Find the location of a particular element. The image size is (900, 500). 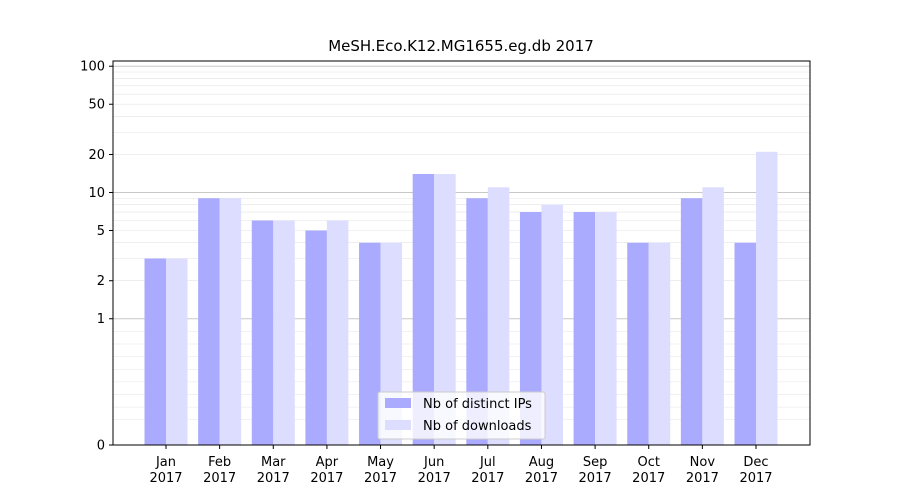

bar-distinct-ips-feb is located at coordinates (209, 321).